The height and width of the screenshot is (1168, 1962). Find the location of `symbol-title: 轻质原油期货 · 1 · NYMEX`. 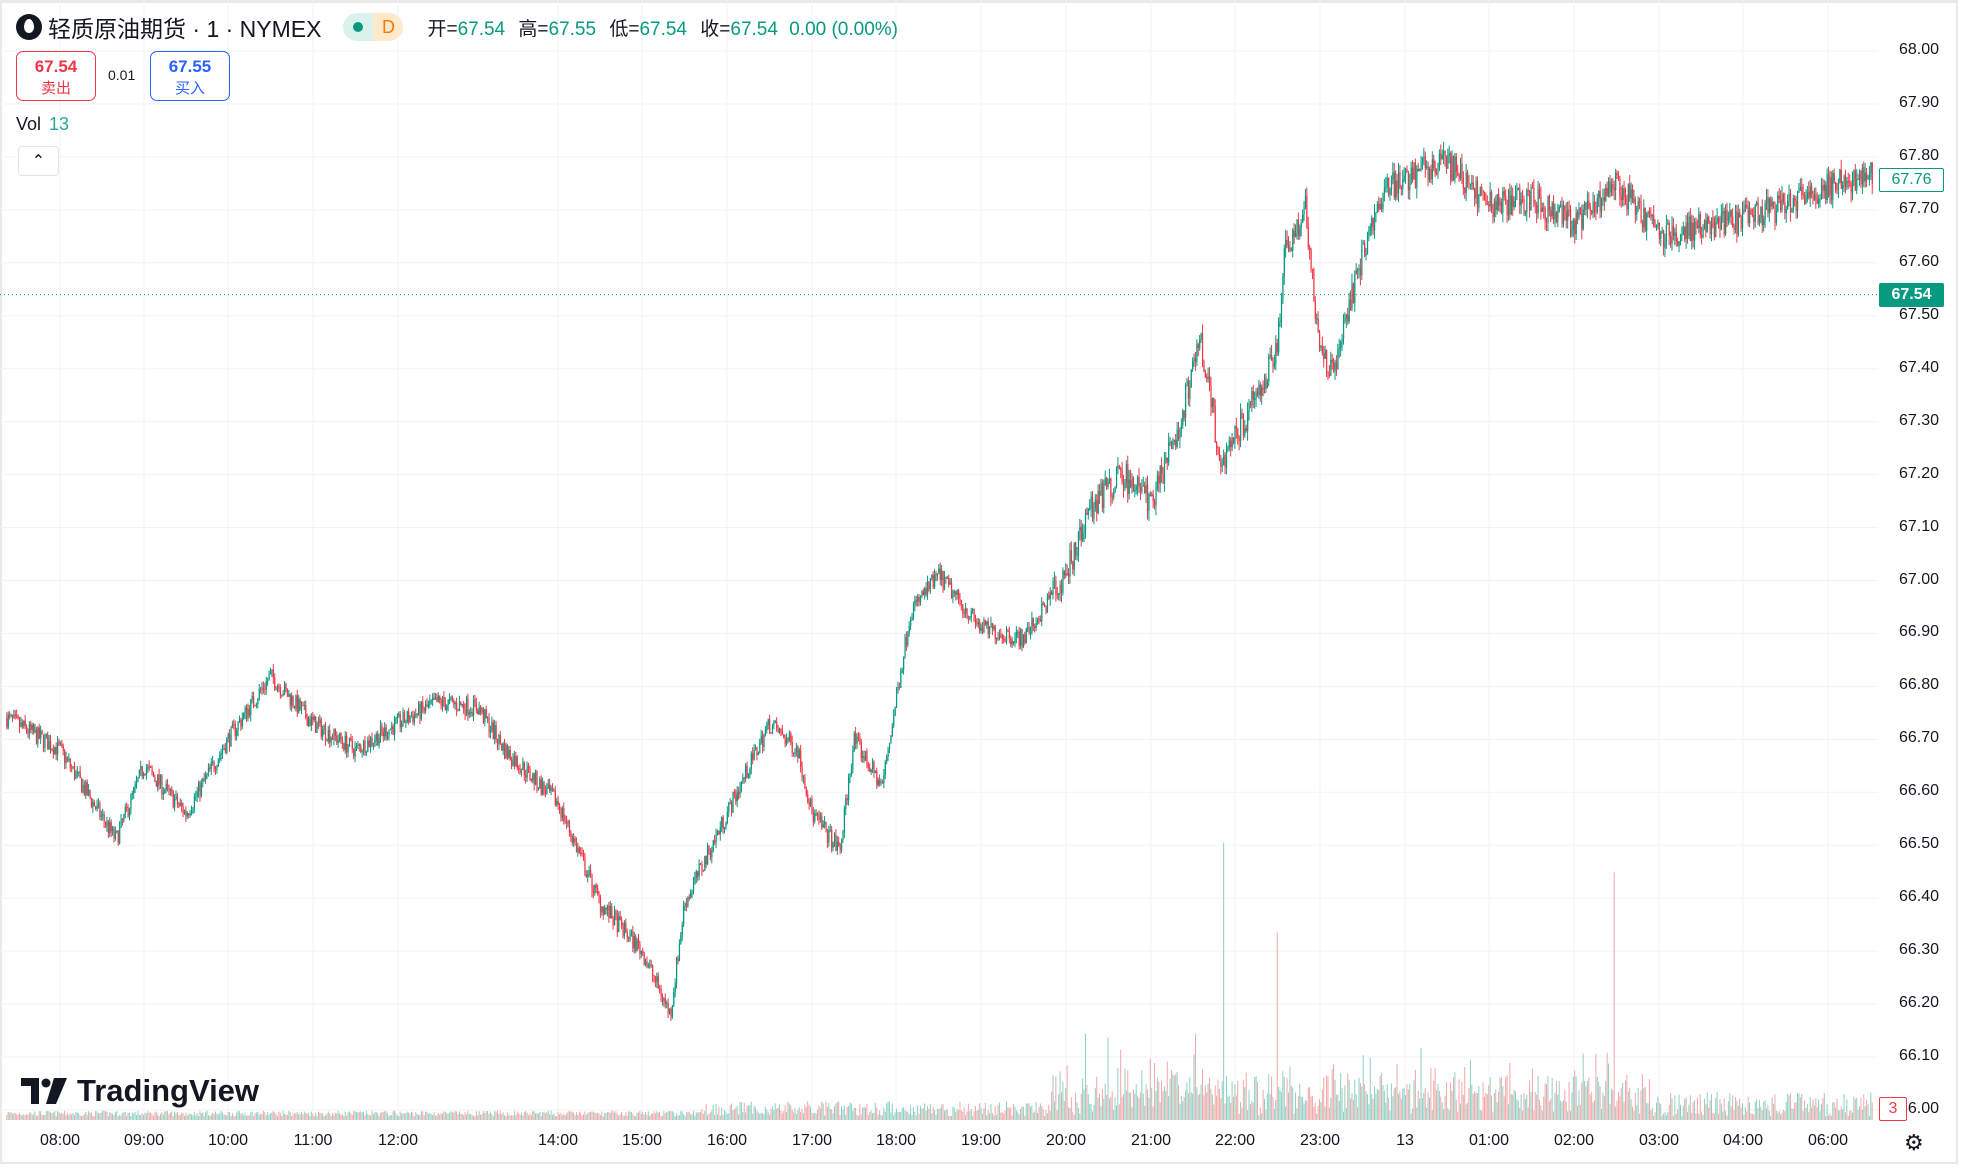

symbol-title: 轻质原油期货 · 1 · NYMEX is located at coordinates (185, 29).